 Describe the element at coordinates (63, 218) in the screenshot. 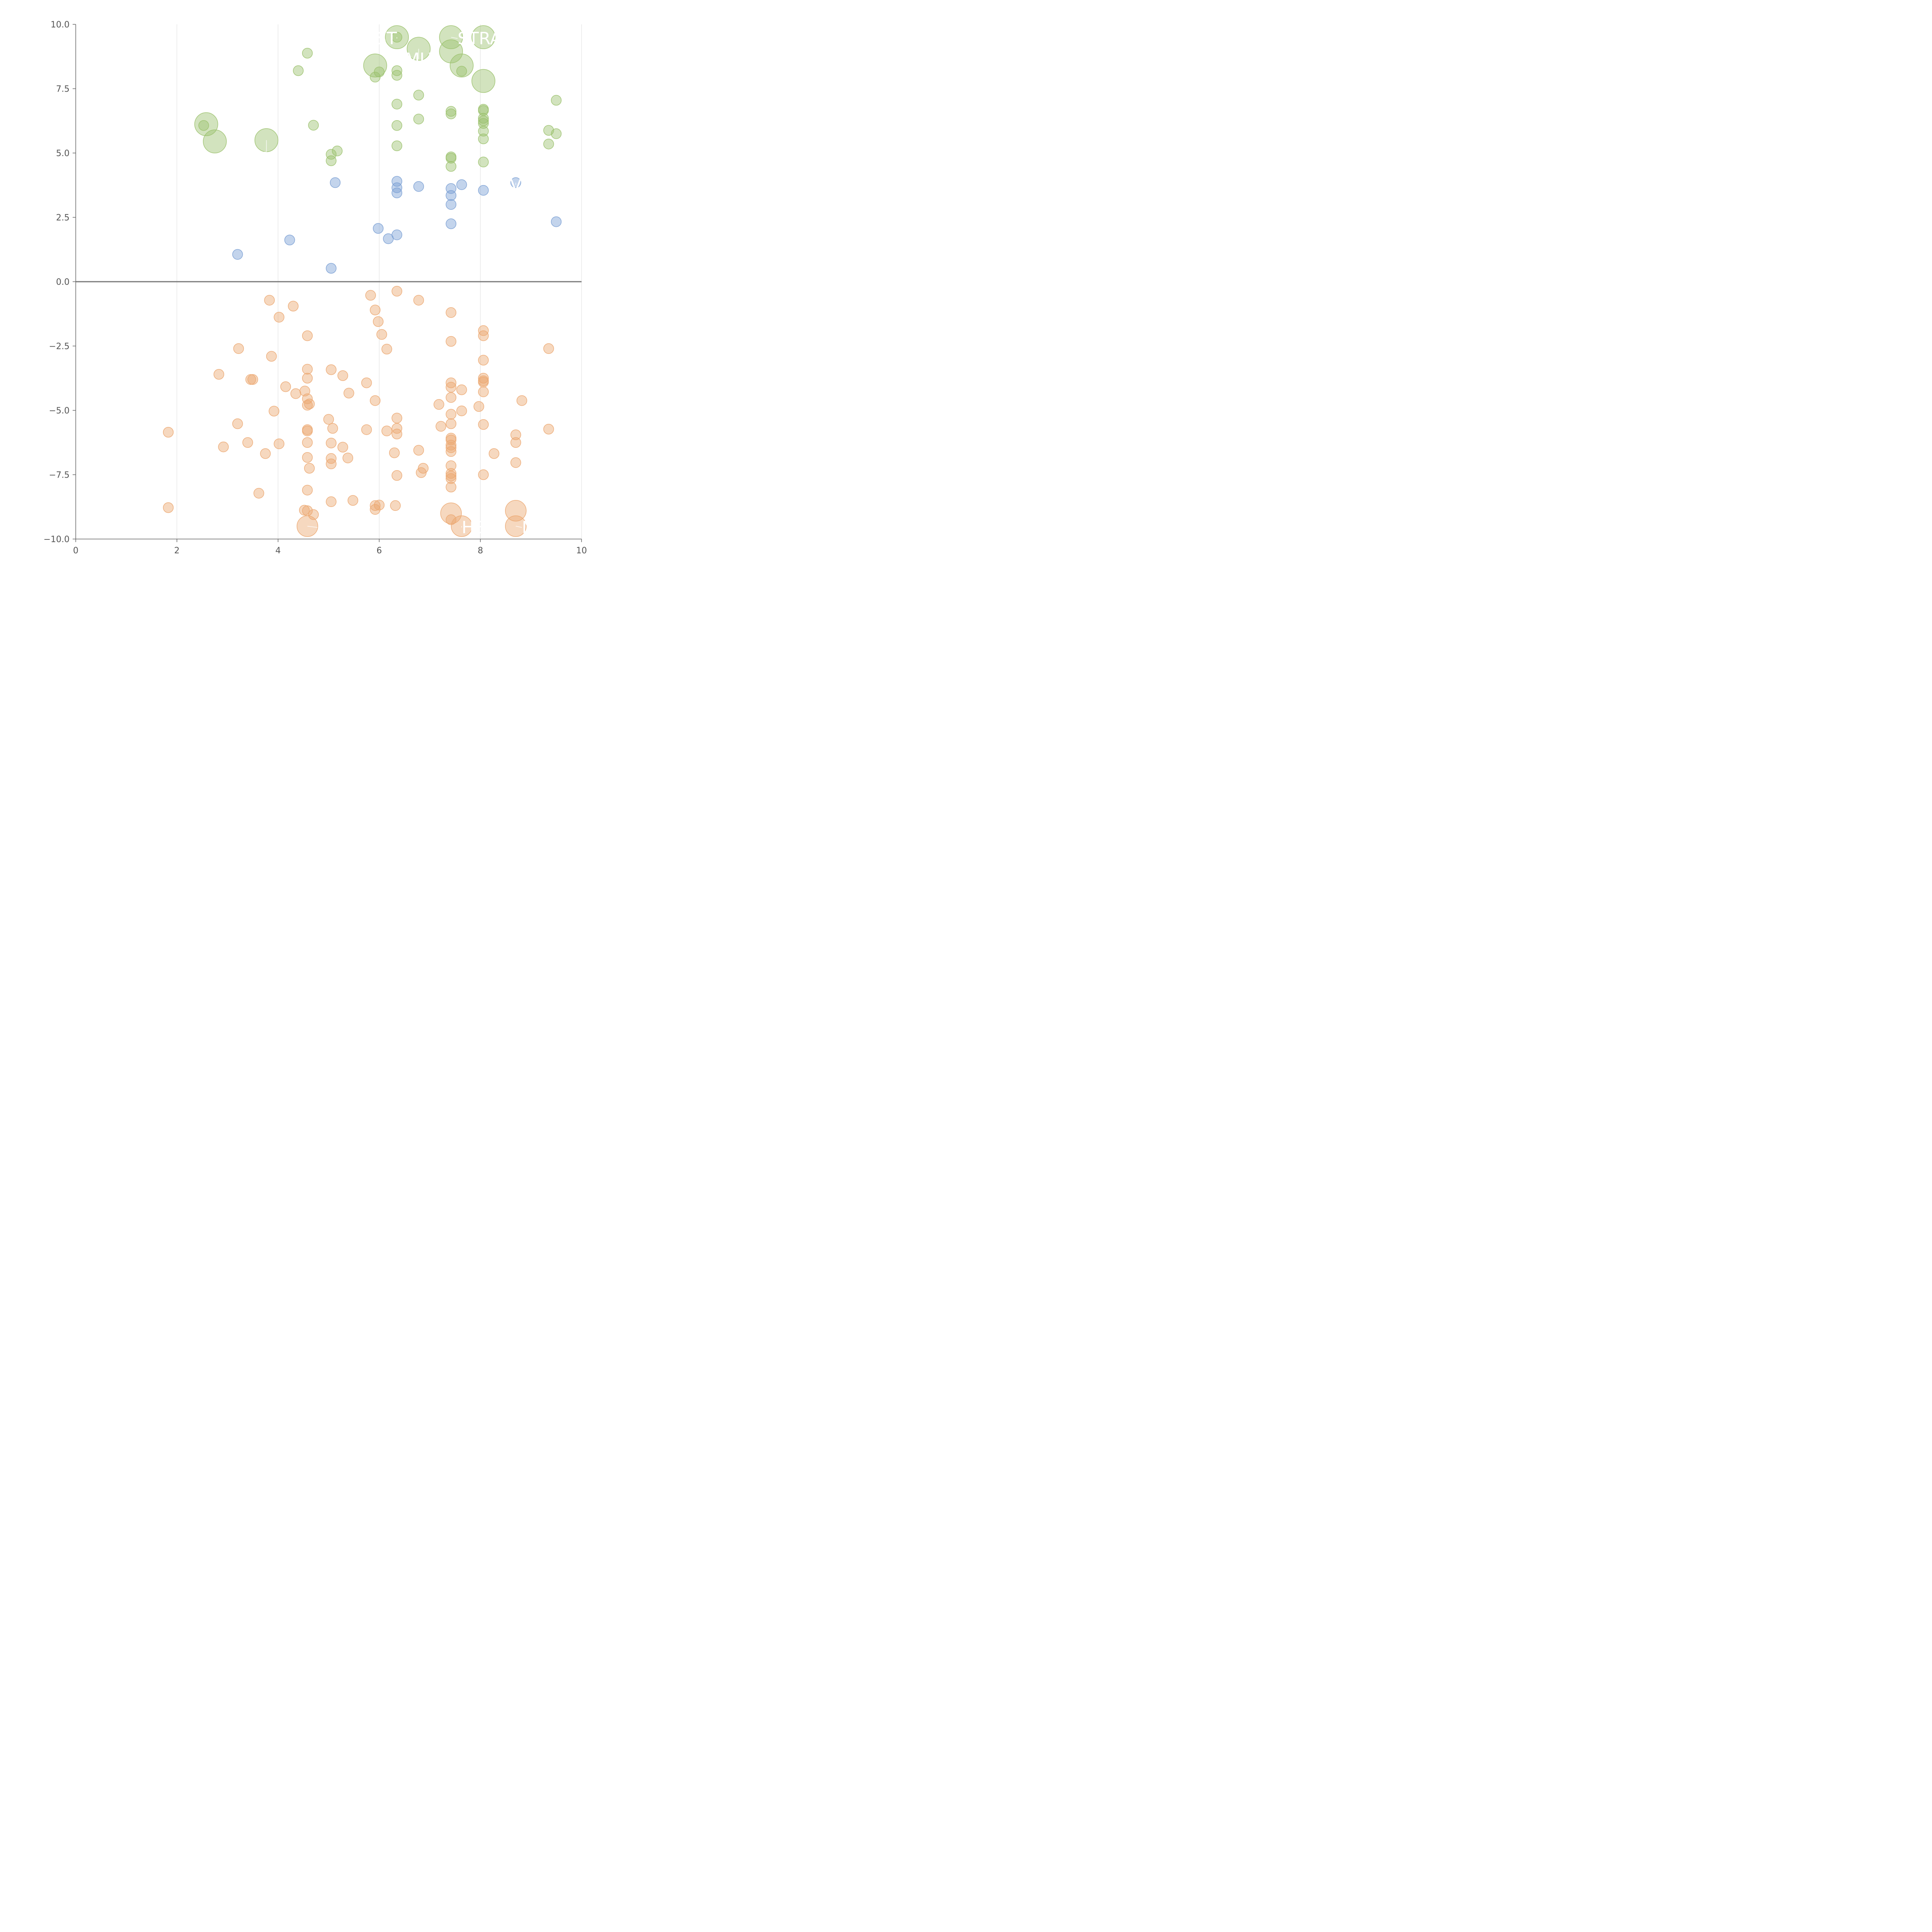

I see `y-tick-label: 2.5` at that location.